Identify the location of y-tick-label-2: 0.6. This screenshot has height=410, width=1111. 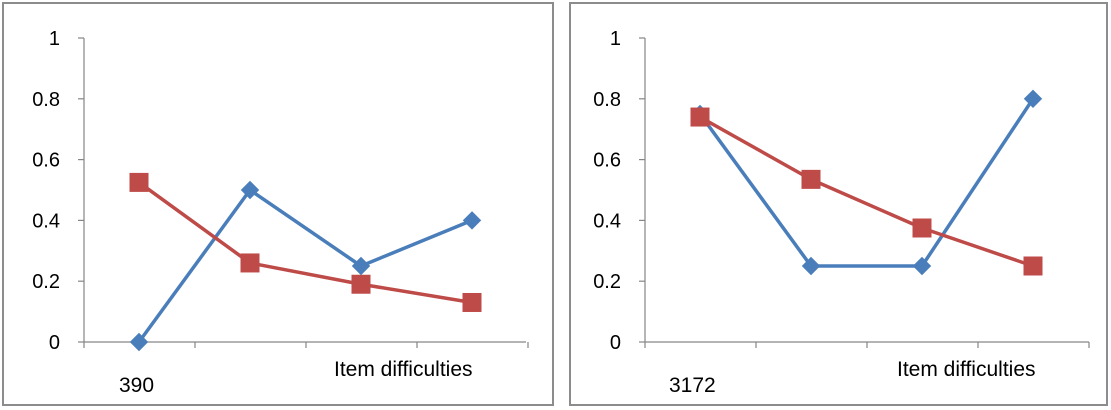
(607, 161).